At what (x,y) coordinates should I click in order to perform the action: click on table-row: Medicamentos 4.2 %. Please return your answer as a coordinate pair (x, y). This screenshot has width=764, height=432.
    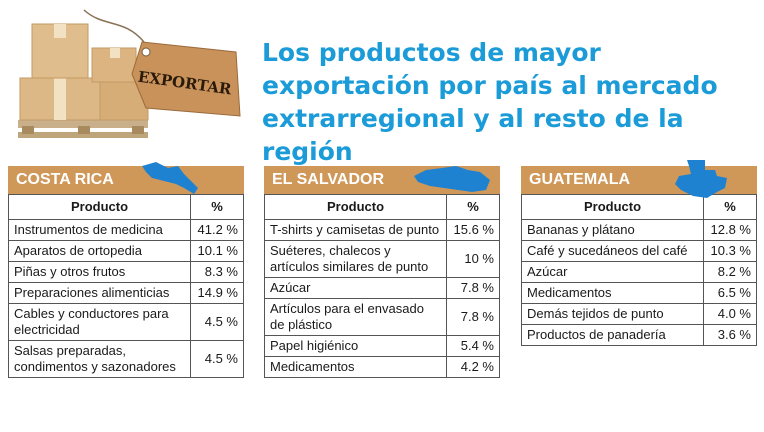
    Looking at the image, I should click on (382, 367).